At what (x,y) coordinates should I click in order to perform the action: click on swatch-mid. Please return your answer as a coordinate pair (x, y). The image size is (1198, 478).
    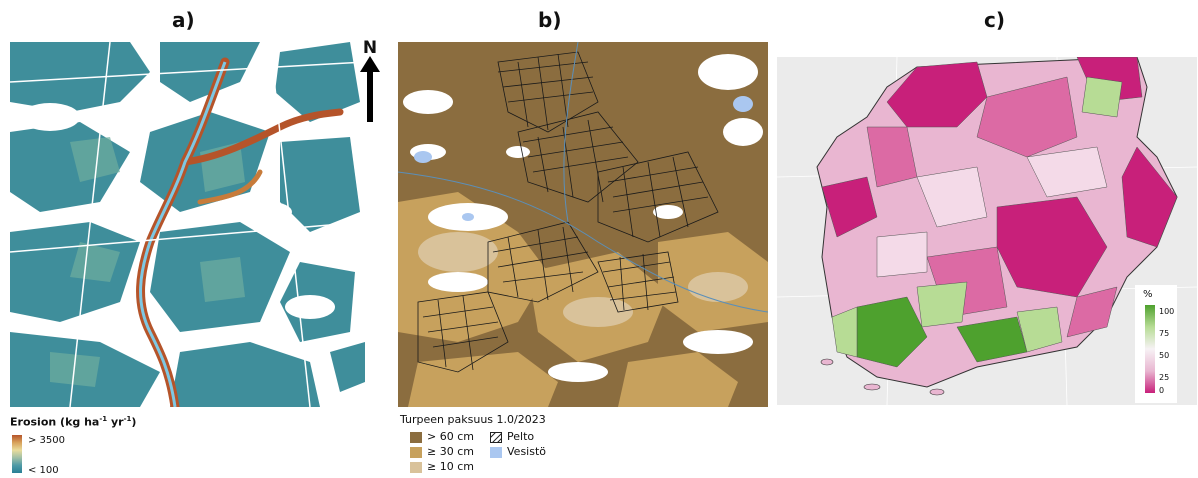
    Looking at the image, I should click on (416, 452).